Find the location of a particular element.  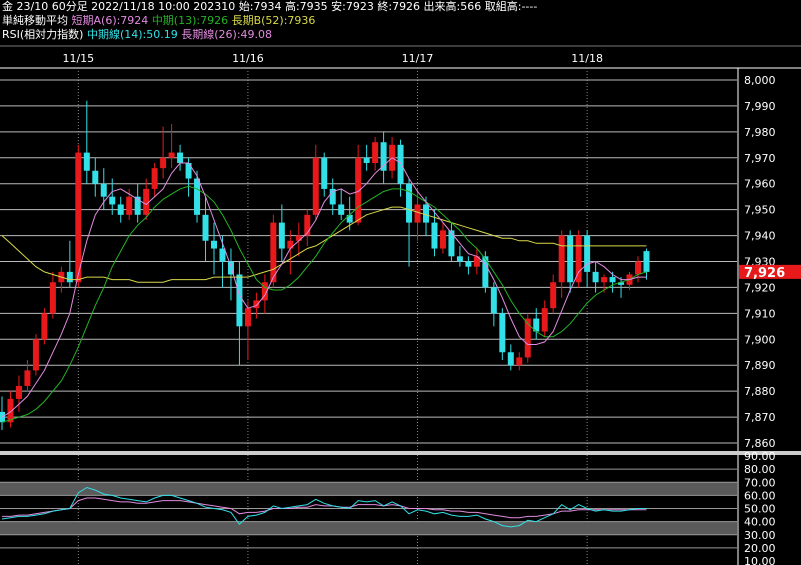

y-tick-label: 7,950 is located at coordinates (760, 210).